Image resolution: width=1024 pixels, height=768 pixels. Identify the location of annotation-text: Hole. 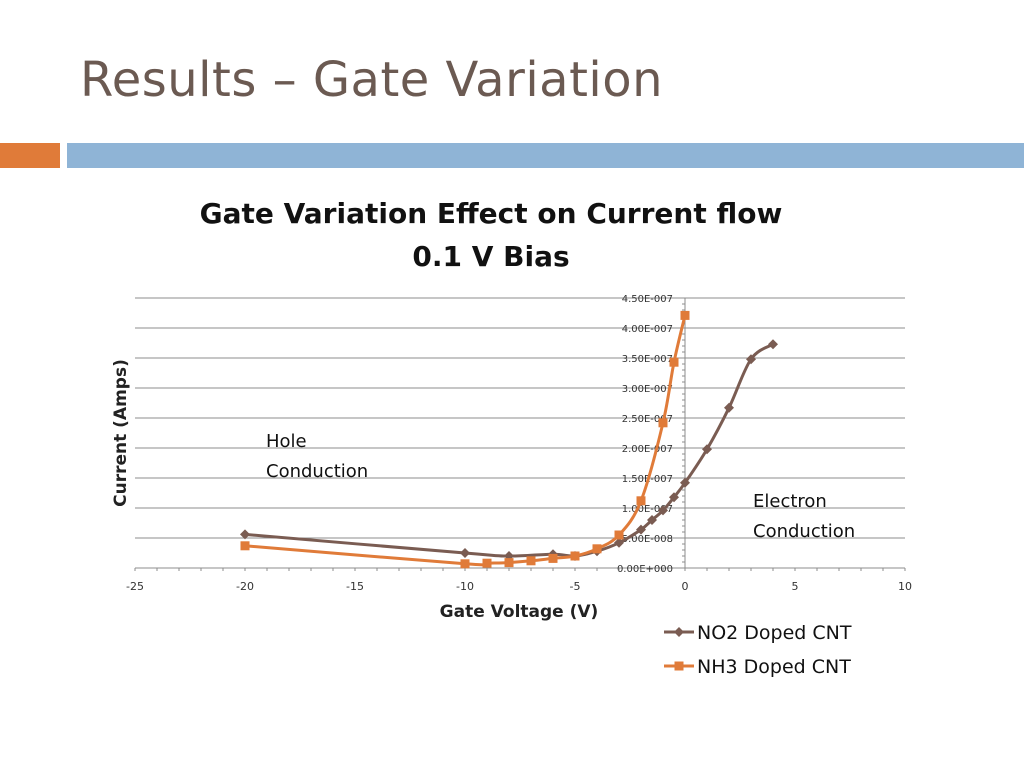
(286, 441).